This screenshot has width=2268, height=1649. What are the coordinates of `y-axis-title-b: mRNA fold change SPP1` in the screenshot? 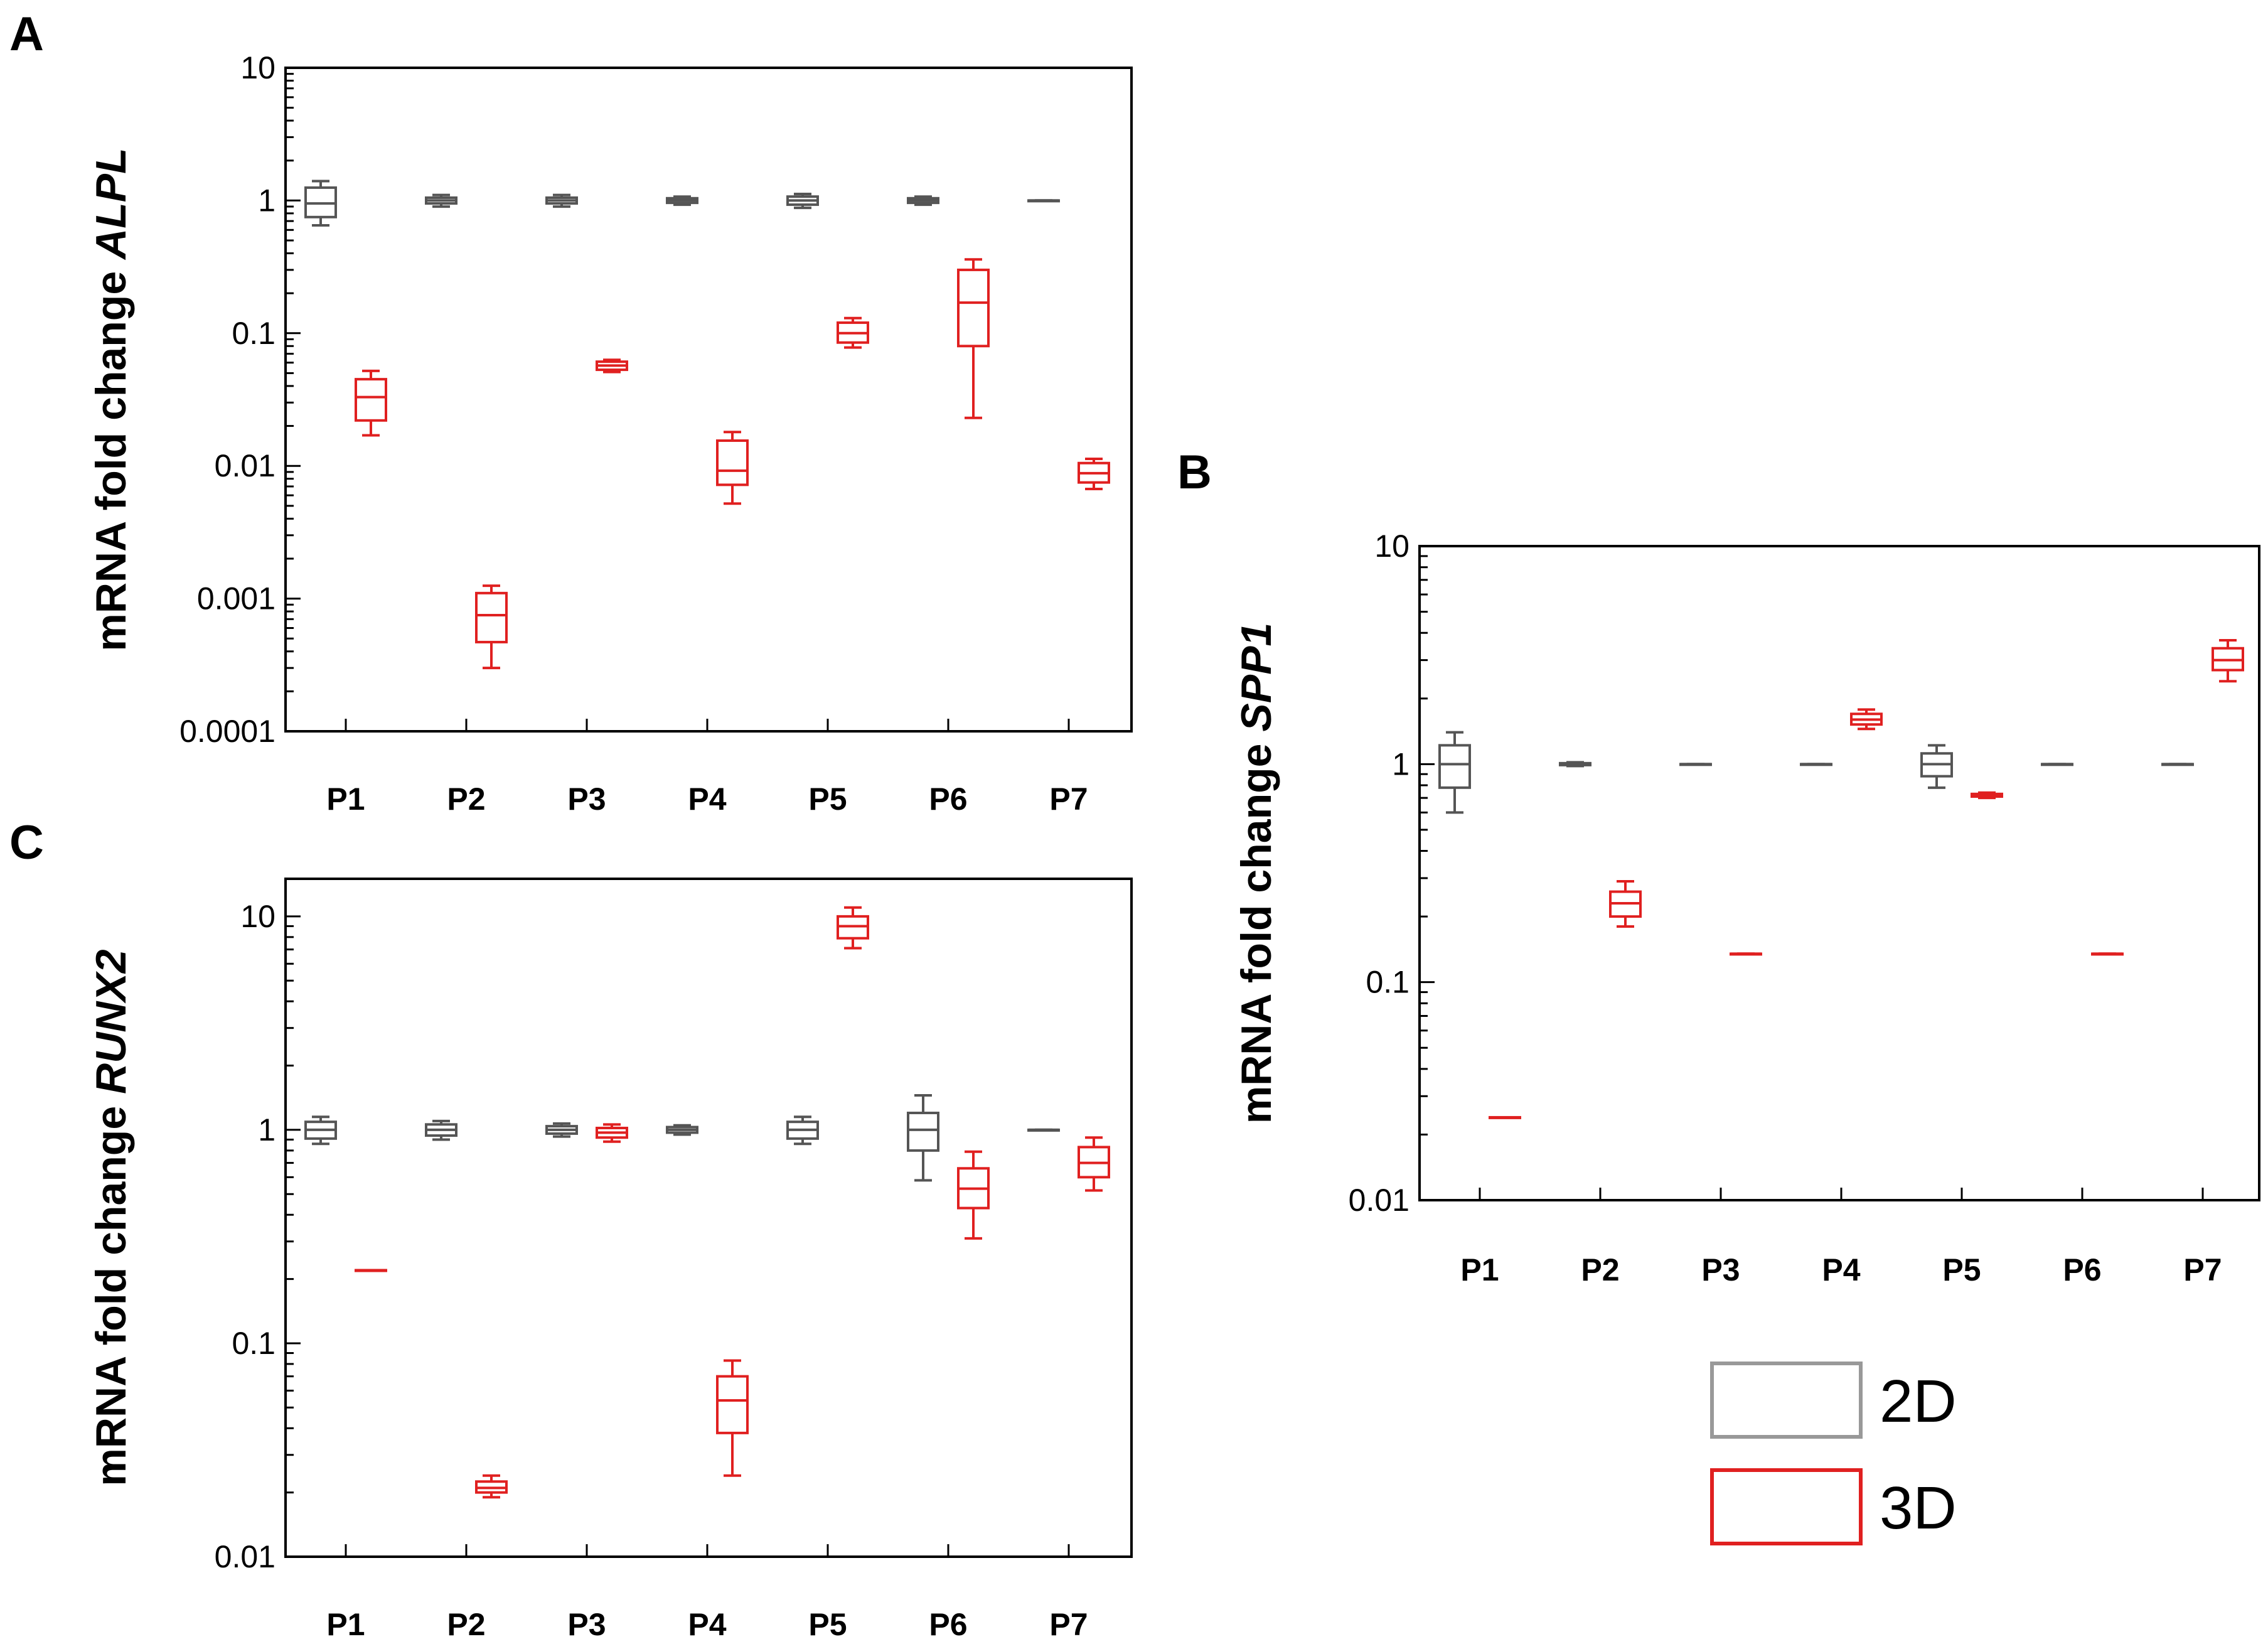 It's located at (1256, 873).